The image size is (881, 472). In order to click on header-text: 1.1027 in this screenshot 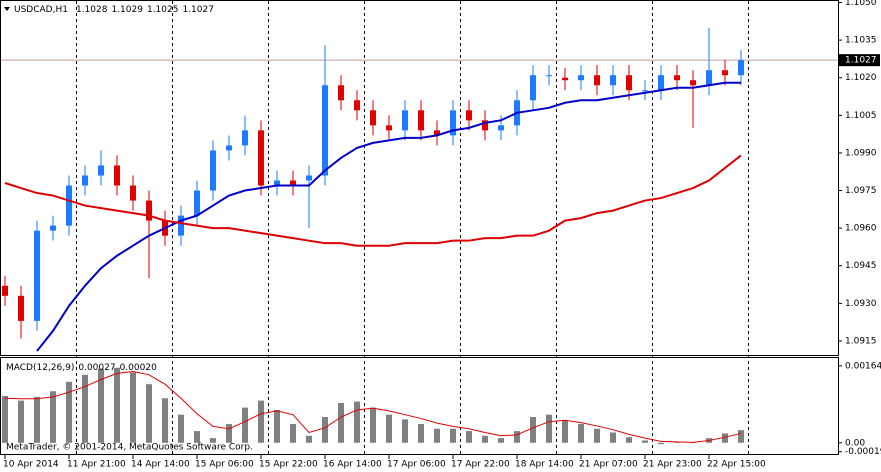, I will do `click(198, 10)`.